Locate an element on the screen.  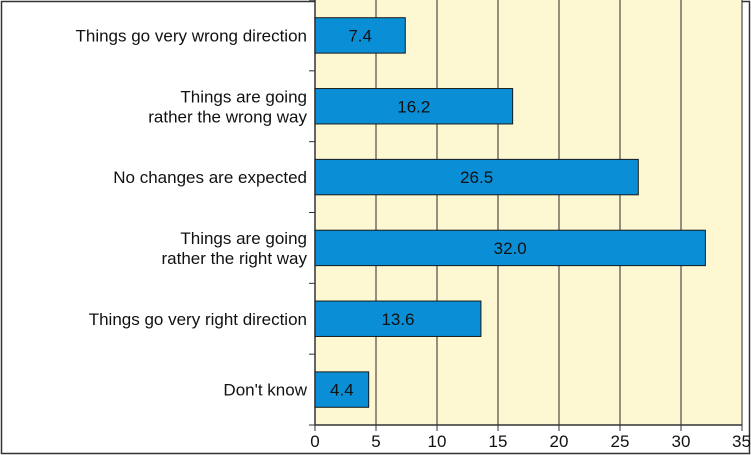
x-tick-label: 5 is located at coordinates (375, 441).